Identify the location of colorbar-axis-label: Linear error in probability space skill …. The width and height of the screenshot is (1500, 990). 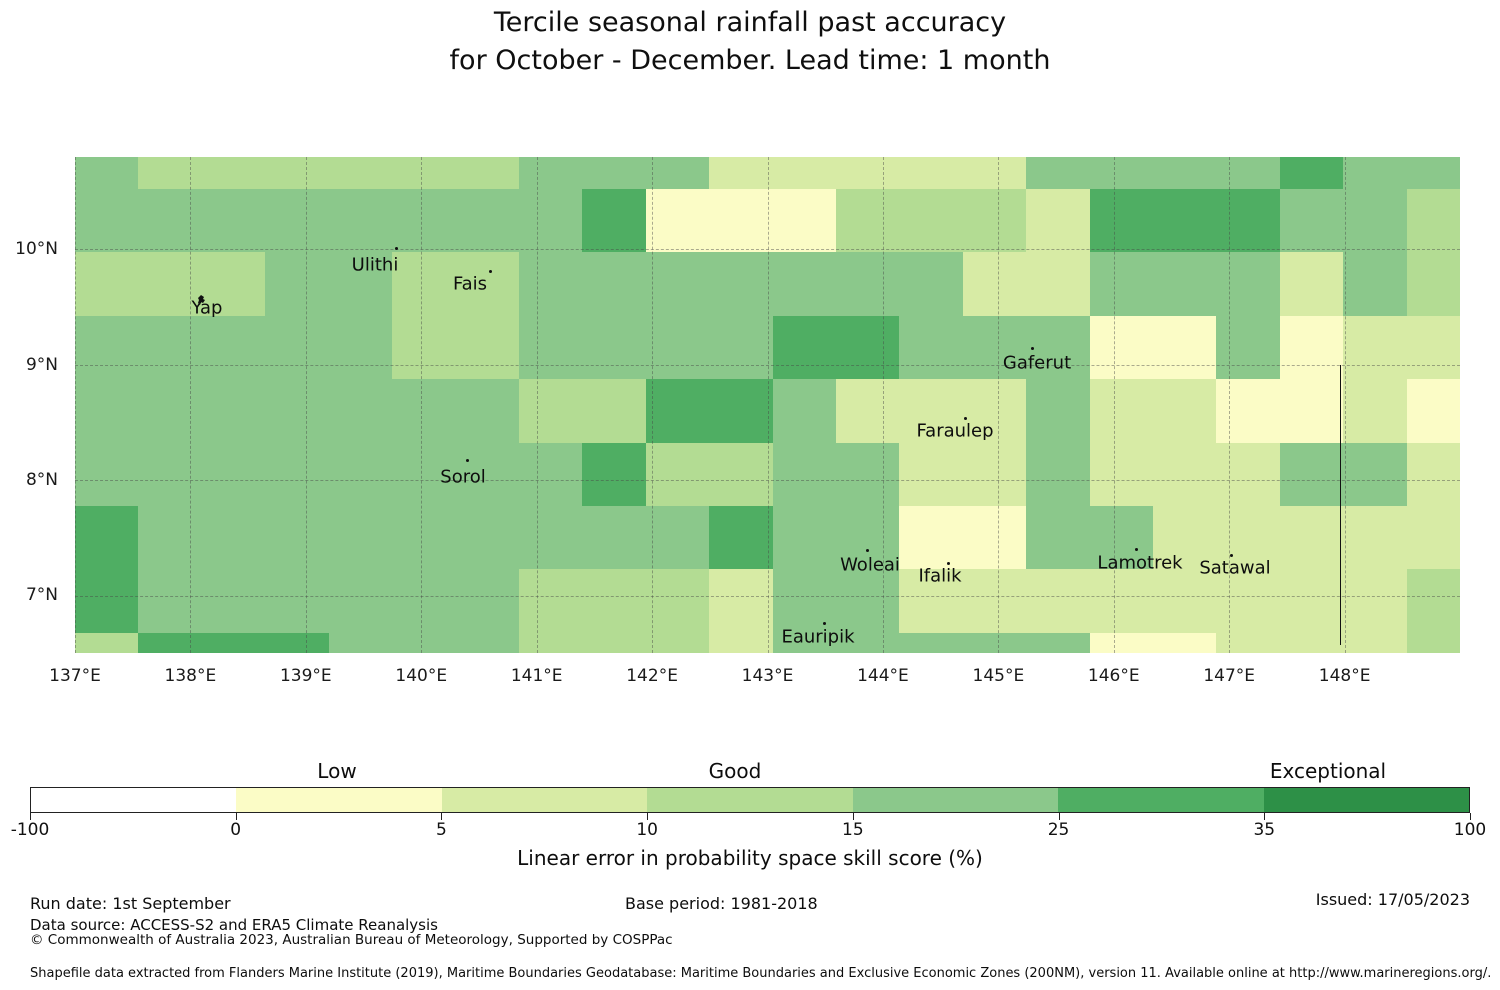
(750, 858).